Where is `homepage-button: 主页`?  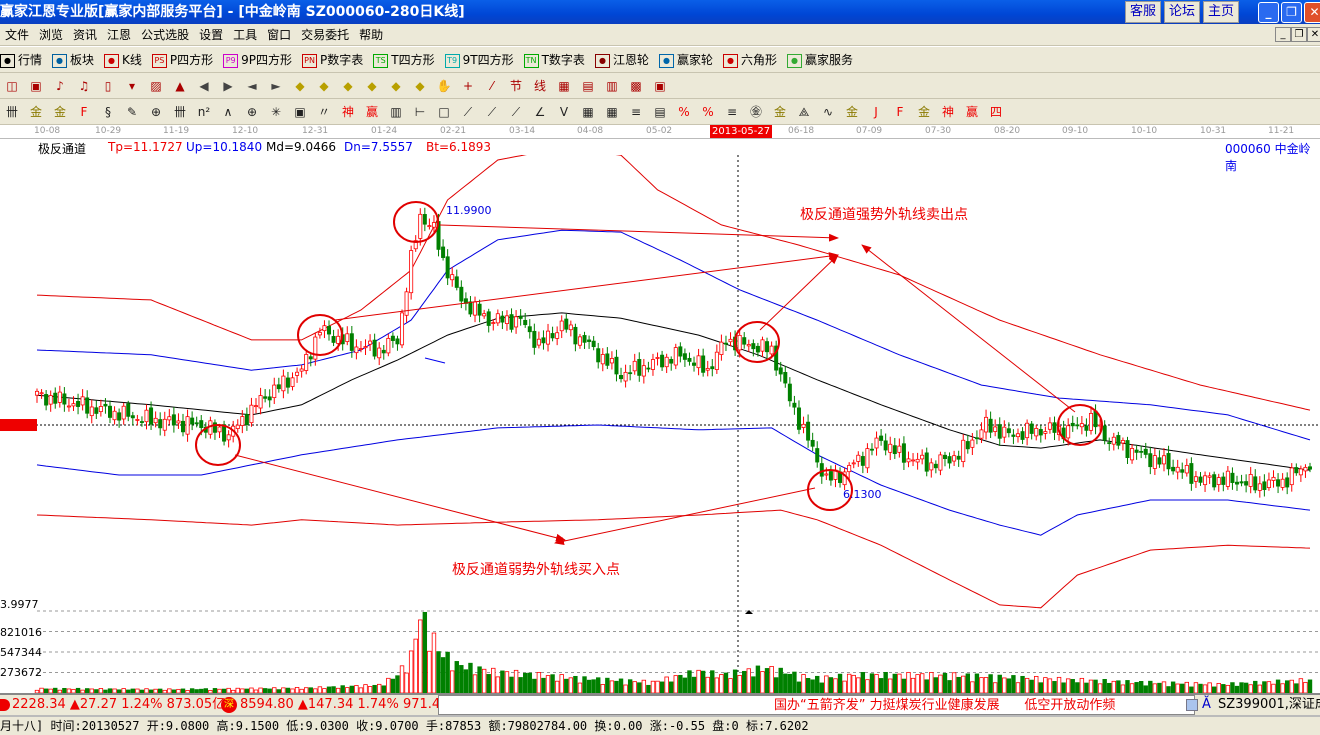
homepage-button: 主页 is located at coordinates (1221, 12).